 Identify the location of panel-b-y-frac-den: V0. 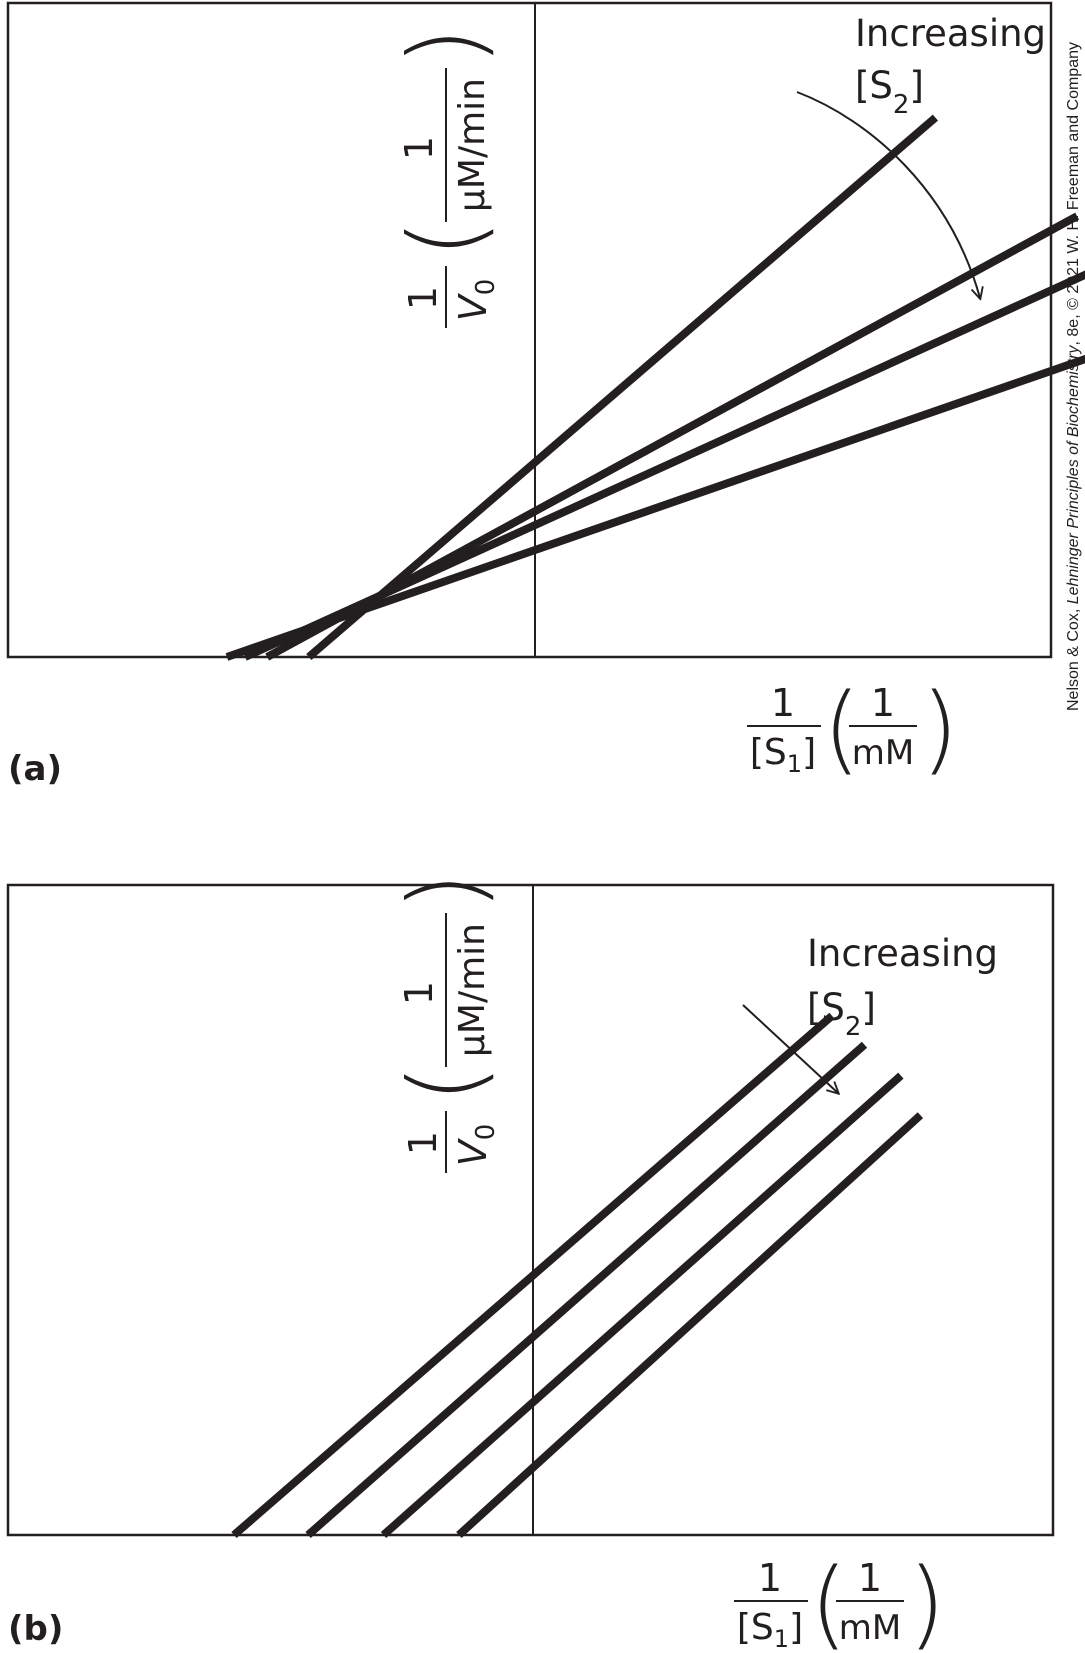
(476, 1145).